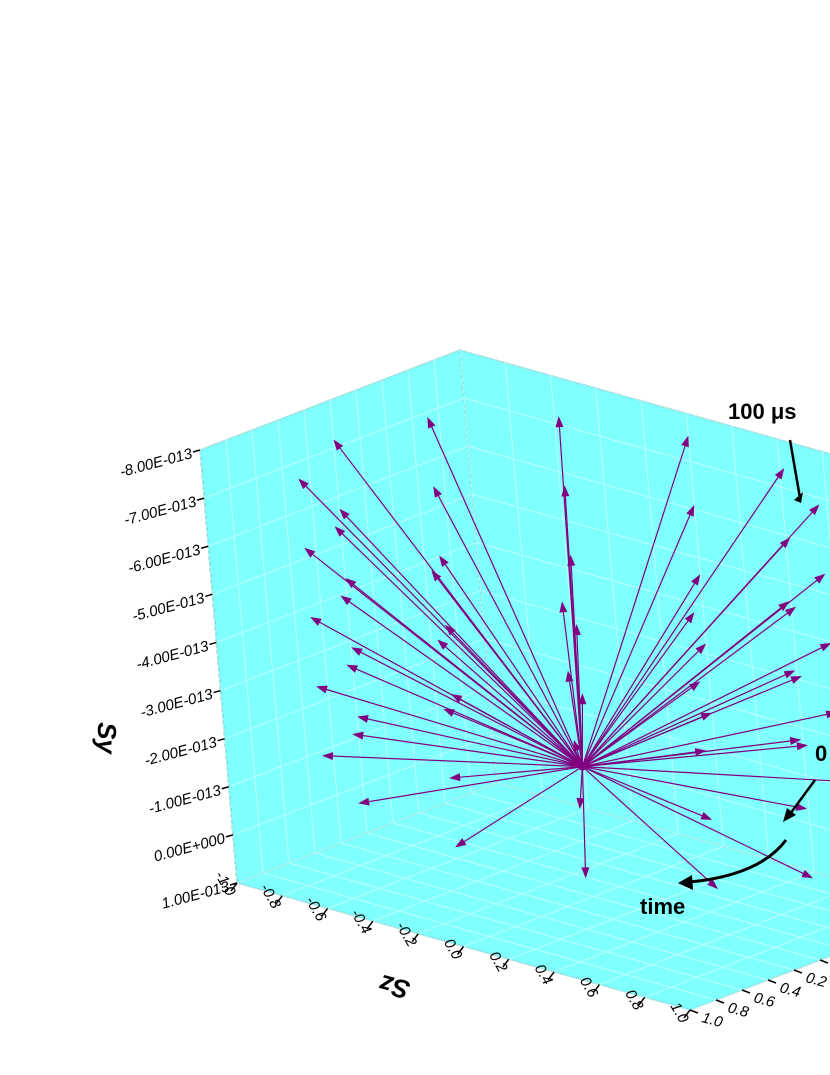  I want to click on axis-title: Sy, so click(107, 738).